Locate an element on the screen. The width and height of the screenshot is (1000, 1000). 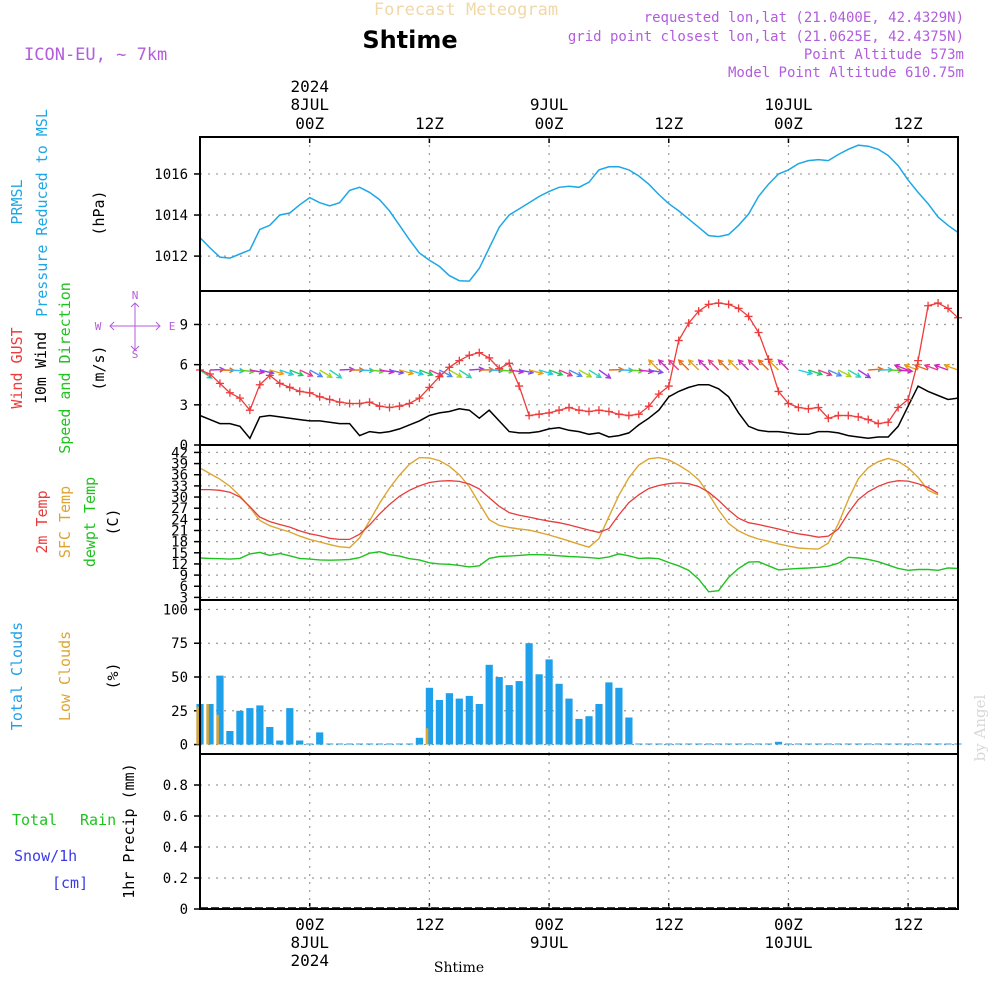
y-tick-label: 1014 is located at coordinates (171, 216).